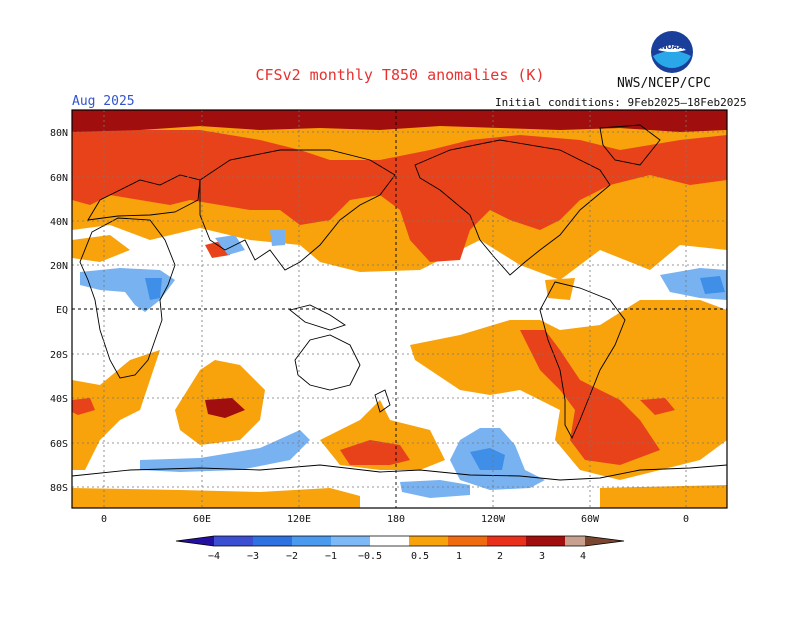 The width and height of the screenshot is (800, 618). What do you see at coordinates (493, 519) in the screenshot?
I see `lon-label: 120W` at bounding box center [493, 519].